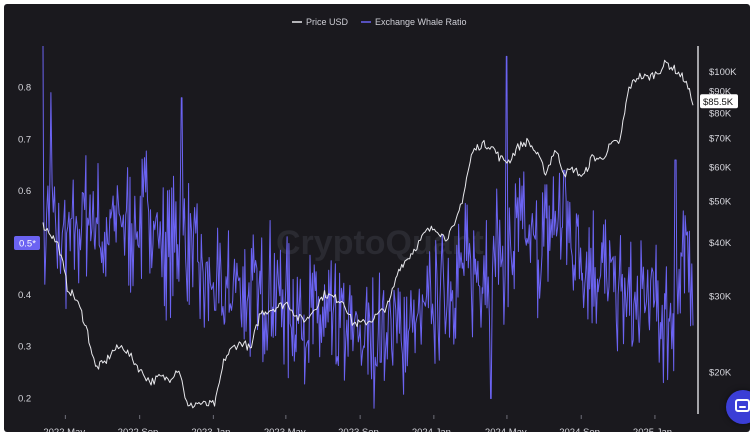 Image resolution: width=754 pixels, height=436 pixels. What do you see at coordinates (723, 72) in the screenshot?
I see `right-axis-tick-label: $100K` at bounding box center [723, 72].